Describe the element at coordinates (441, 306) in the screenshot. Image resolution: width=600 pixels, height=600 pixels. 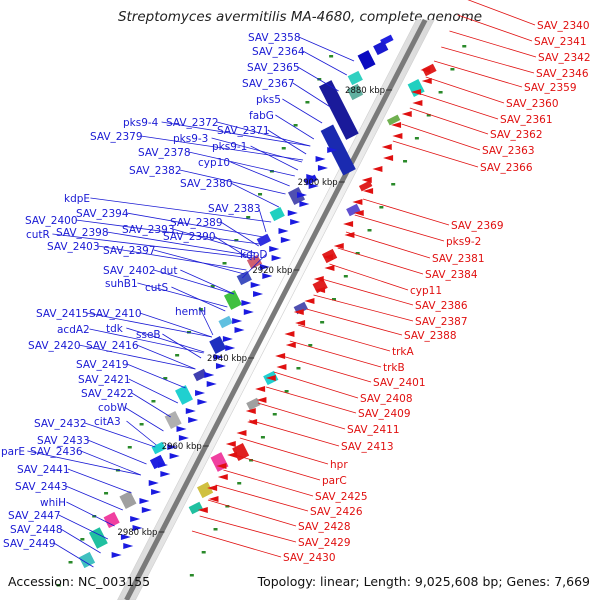
I see `gene-label-right: SAV_2386` at that location.